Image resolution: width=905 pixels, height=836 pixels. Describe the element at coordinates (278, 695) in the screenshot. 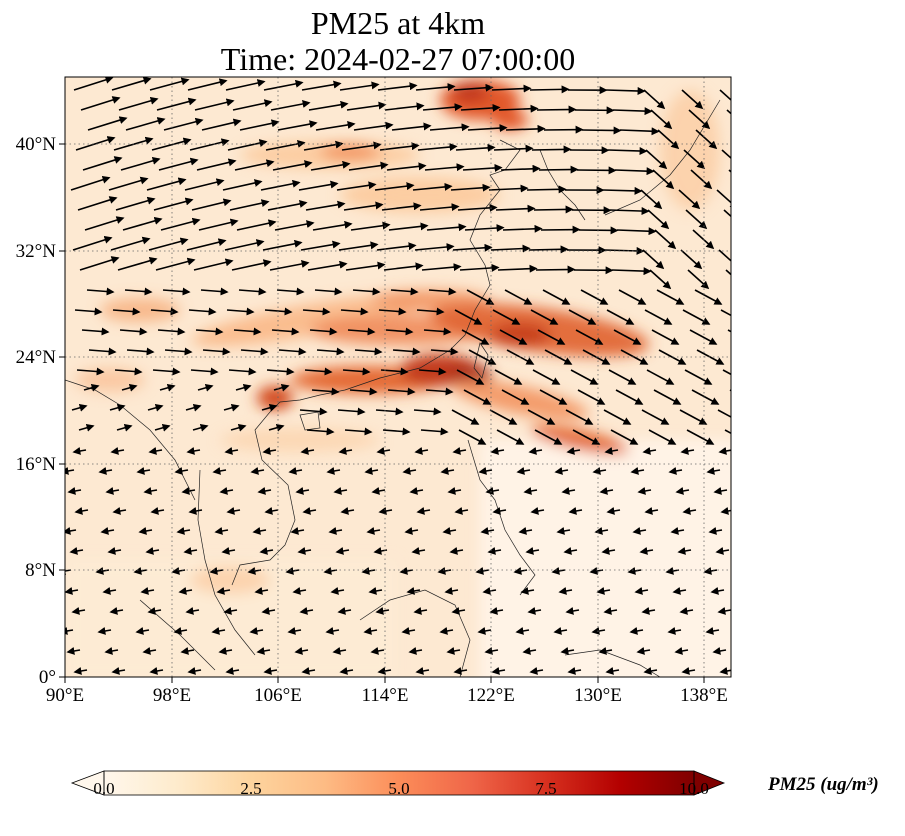

I see `longitude-tick-label: 106°E` at that location.